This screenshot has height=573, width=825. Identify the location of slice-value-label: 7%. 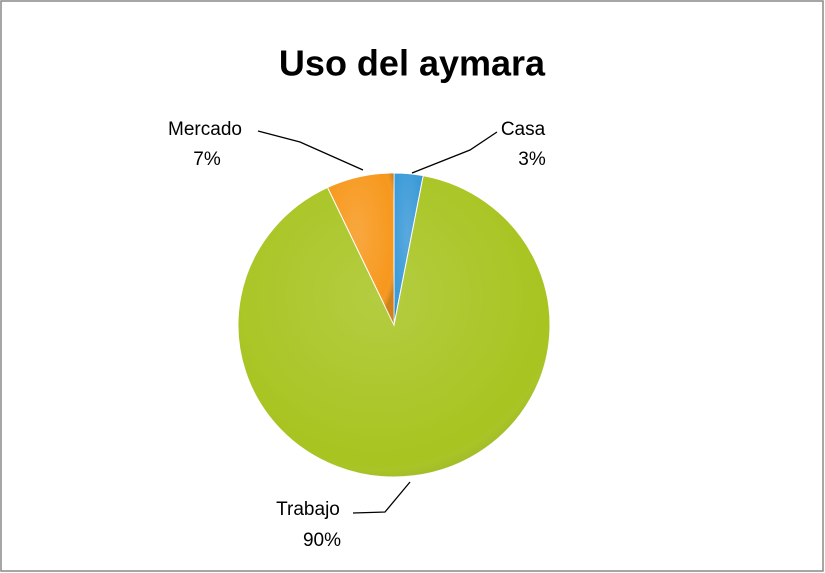
(207, 159).